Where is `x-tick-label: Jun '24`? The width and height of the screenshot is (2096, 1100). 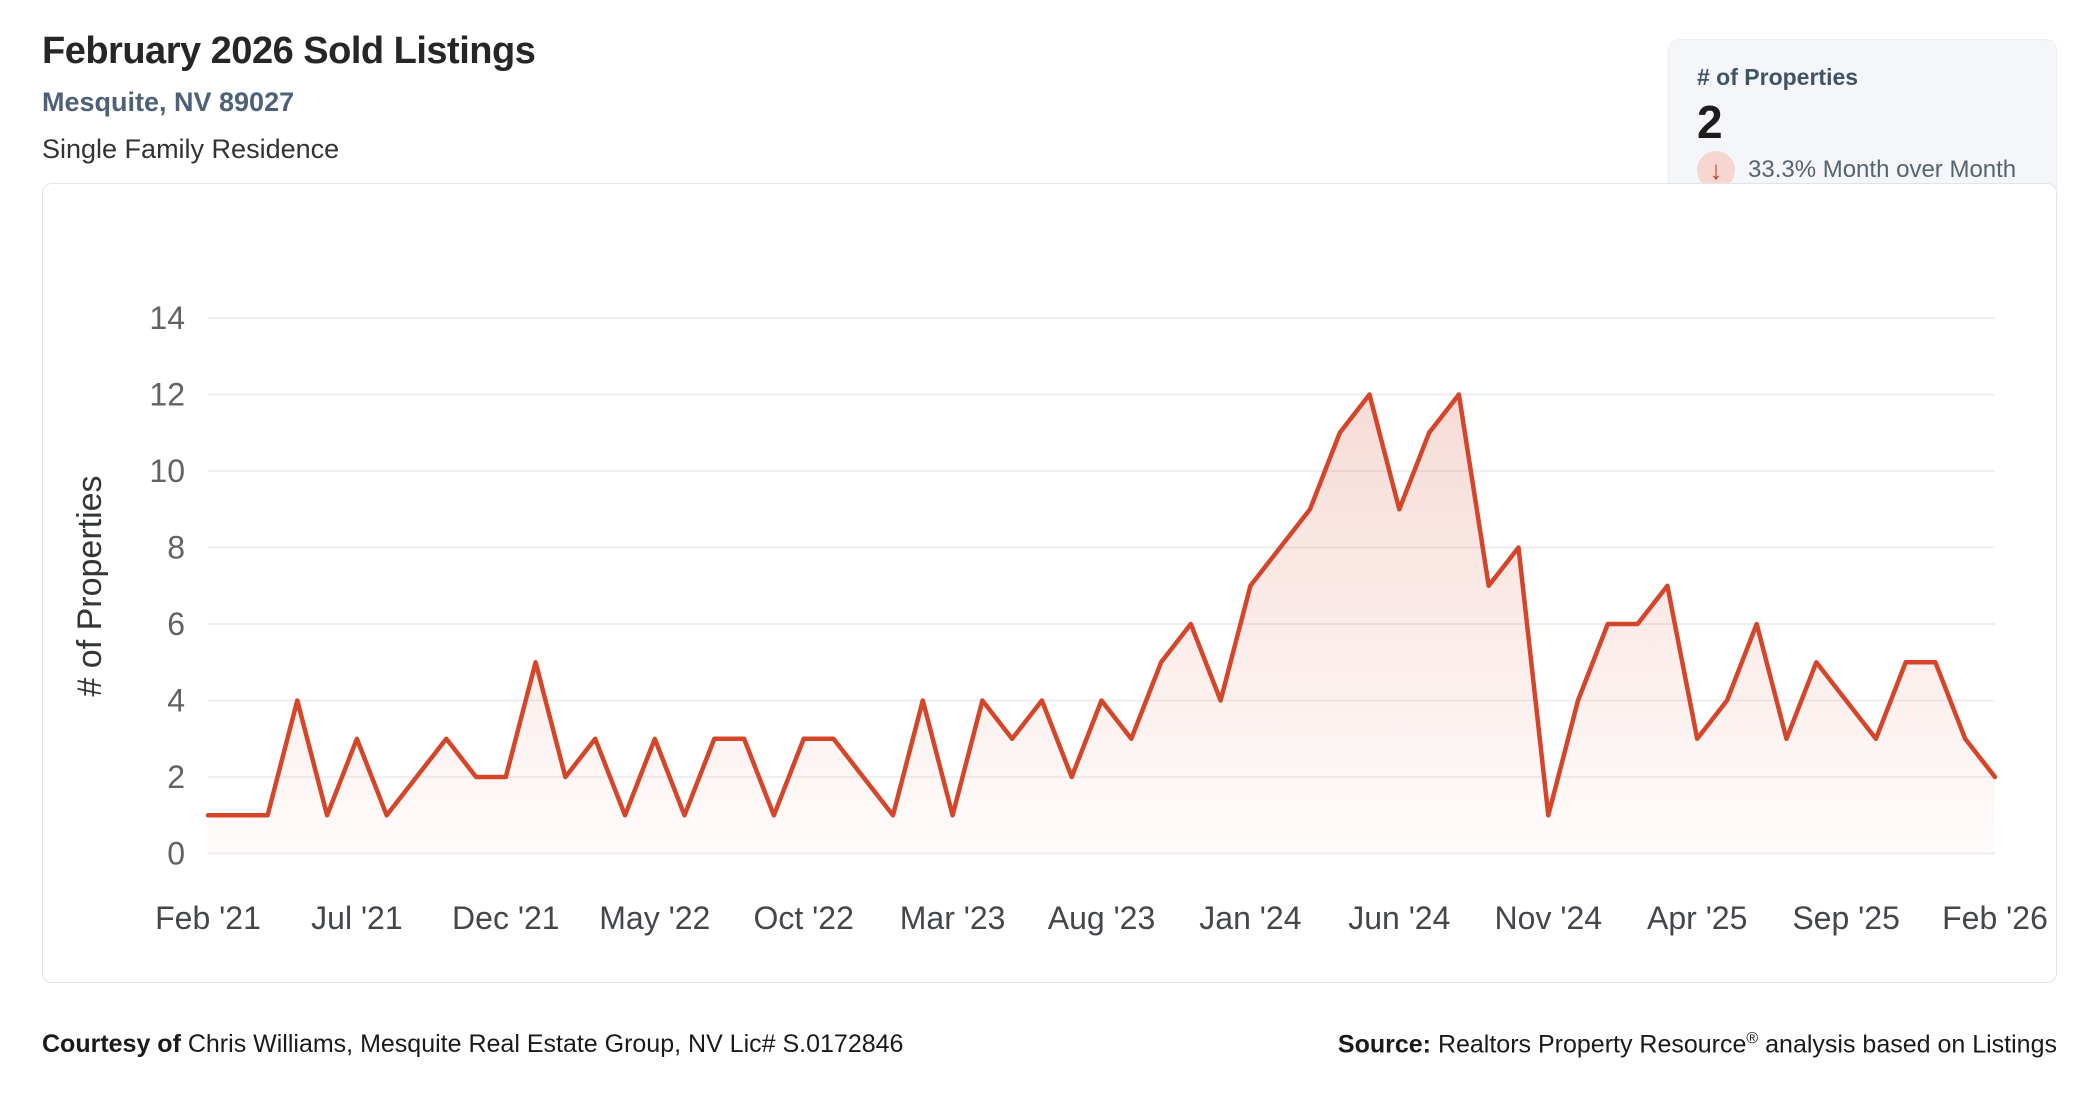
x-tick-label: Jun '24 is located at coordinates (1399, 918).